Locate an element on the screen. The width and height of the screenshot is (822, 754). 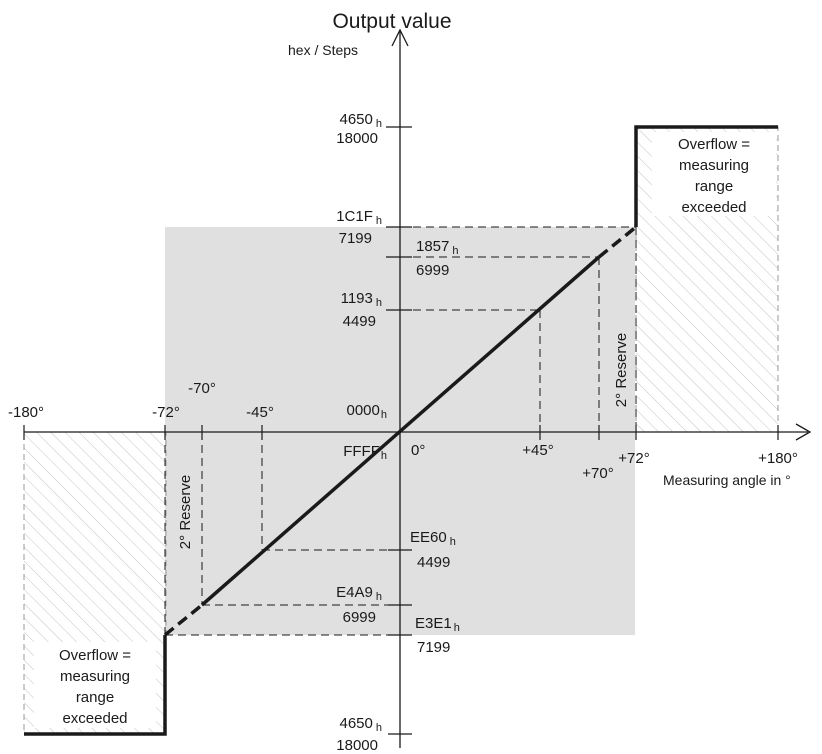
value-hex-top-range: 1C1F h is located at coordinates (359, 217).